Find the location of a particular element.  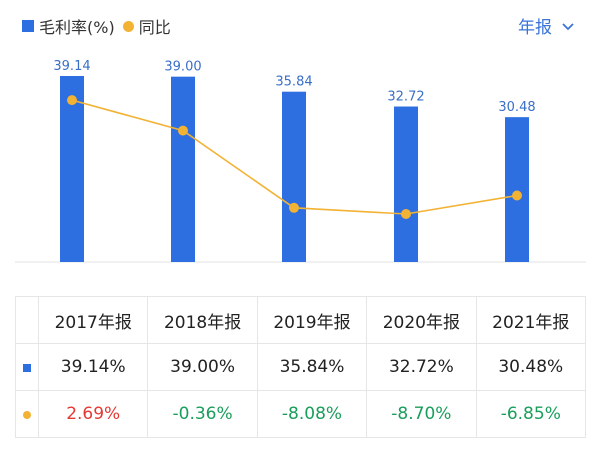

table-header-cell: 2020年报 is located at coordinates (421, 320).